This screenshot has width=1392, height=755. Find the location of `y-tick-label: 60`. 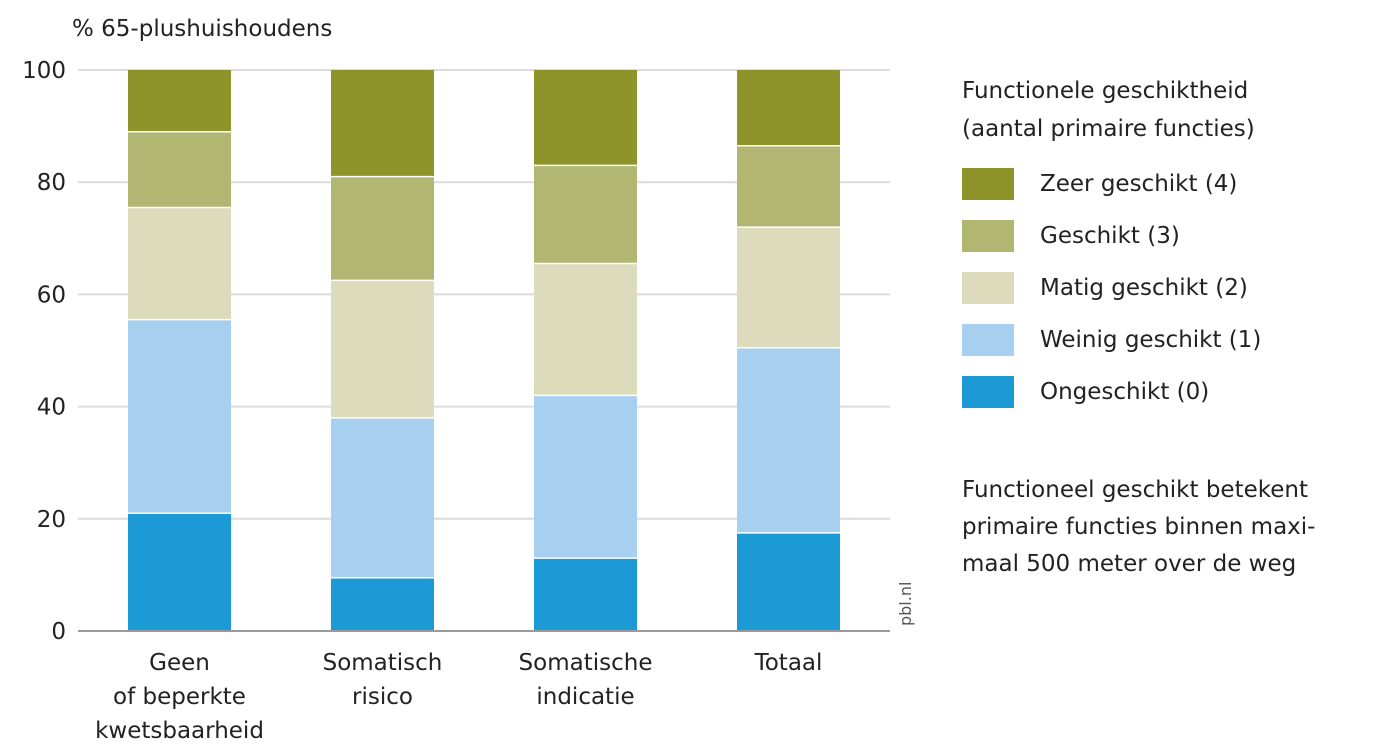

y-tick-label: 60 is located at coordinates (51, 295).